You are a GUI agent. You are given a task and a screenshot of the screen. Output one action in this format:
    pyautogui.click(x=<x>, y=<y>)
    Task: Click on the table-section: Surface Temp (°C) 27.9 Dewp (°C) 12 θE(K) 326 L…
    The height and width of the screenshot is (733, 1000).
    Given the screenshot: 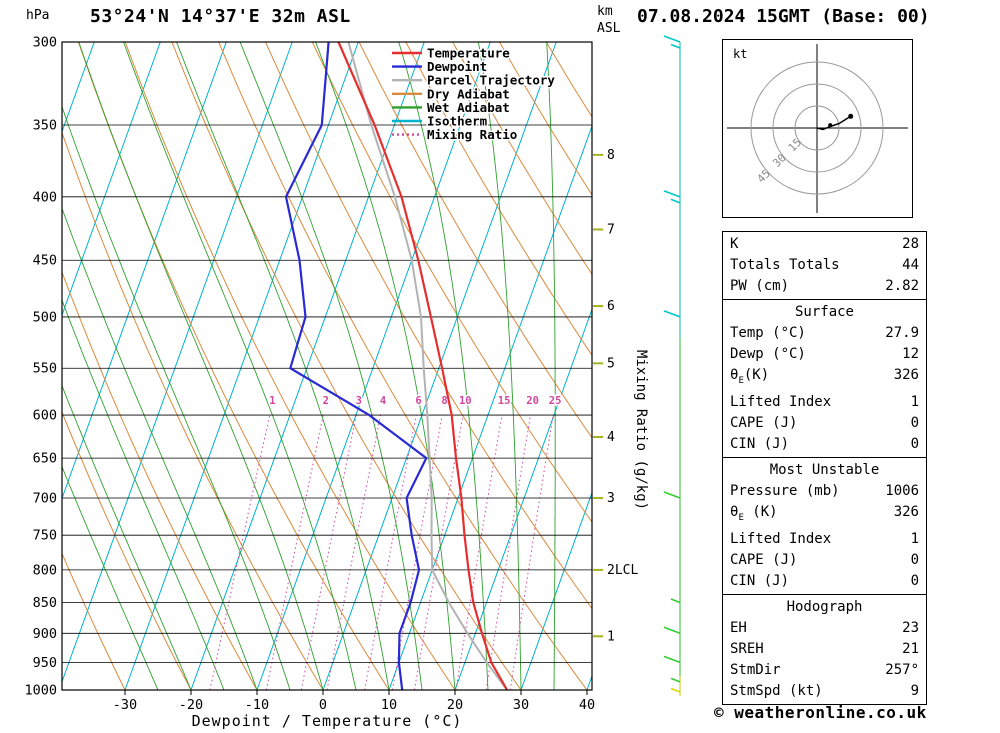 What is the action you would take?
    pyautogui.click(x=824, y=378)
    